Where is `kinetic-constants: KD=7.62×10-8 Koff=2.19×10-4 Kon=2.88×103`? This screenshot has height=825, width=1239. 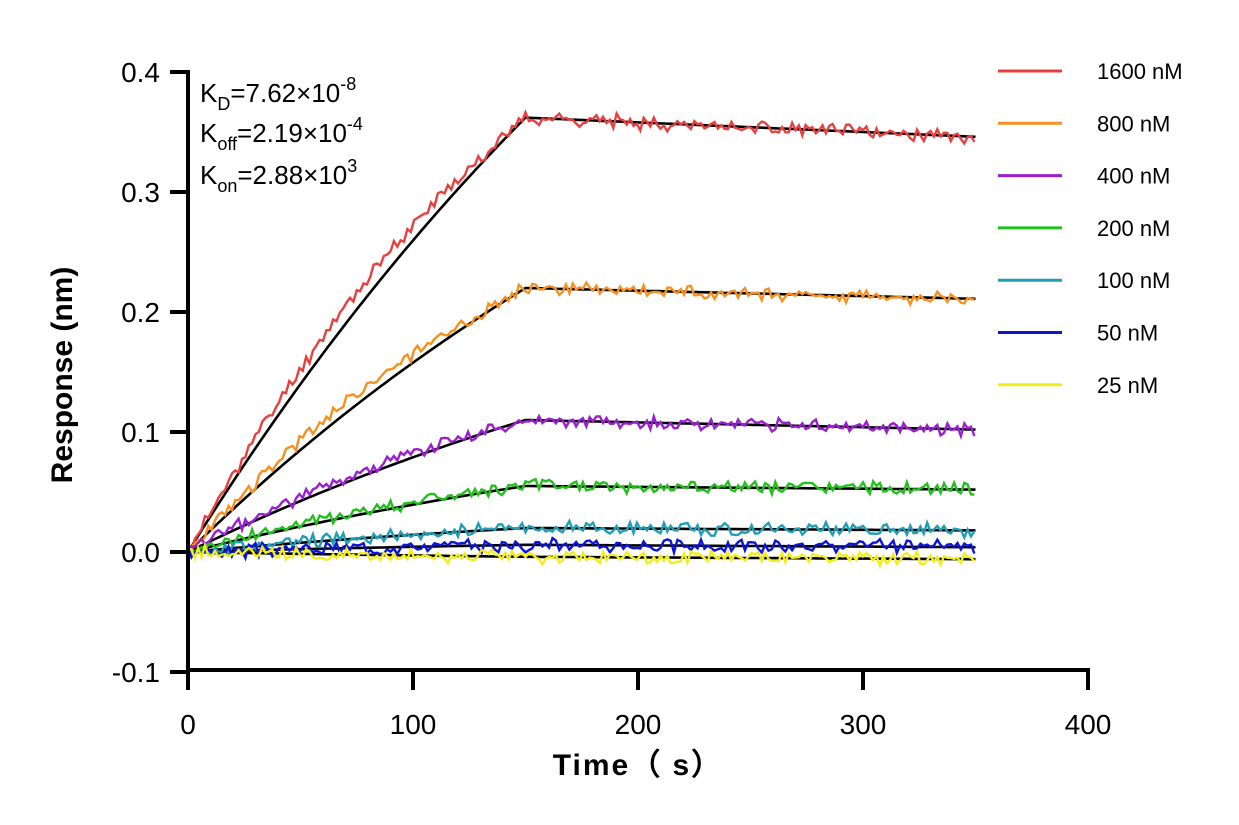
kinetic-constants: KD=7.62×10-8 Koff=2.19×10-4 Kon=2.88×103 is located at coordinates (281, 135).